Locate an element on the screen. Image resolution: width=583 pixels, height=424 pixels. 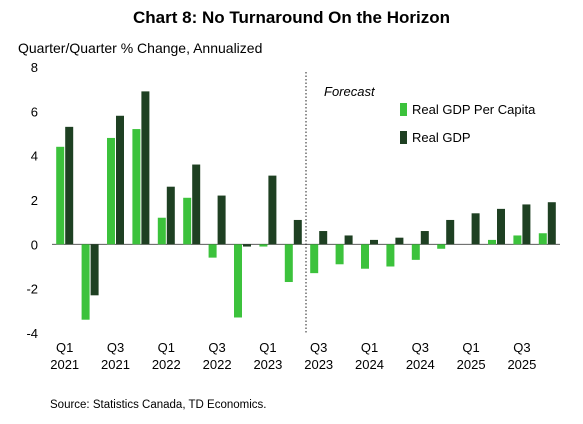
chart-title: Chart 8: No Turnaround On the Horizon is located at coordinates (291, 17).